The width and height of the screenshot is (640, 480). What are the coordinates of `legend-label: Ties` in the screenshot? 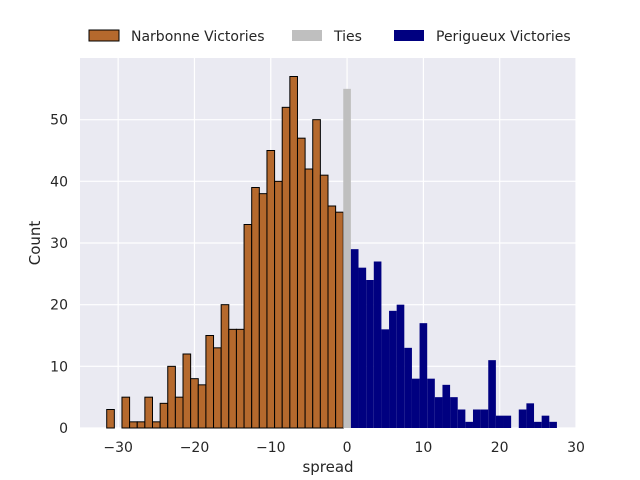 It's located at (347, 37).